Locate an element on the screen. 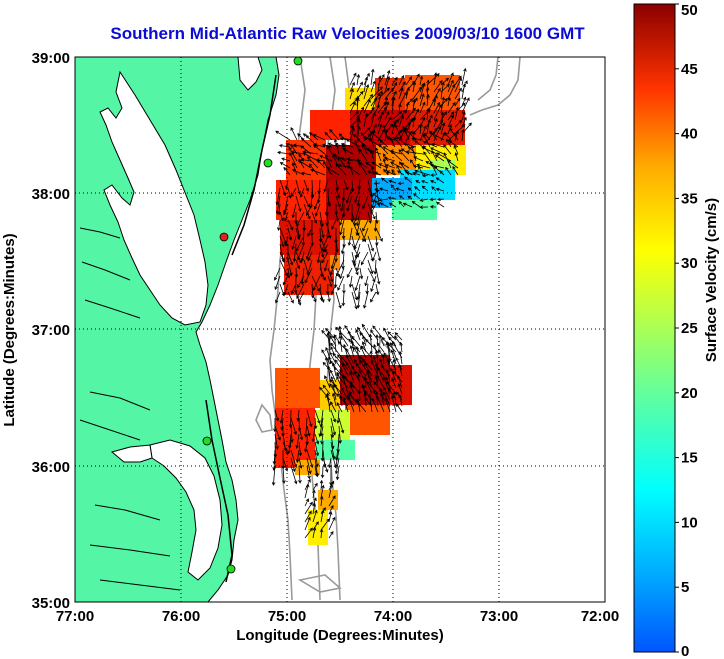  colorbar-tick-label: 50 is located at coordinates (689, 10).